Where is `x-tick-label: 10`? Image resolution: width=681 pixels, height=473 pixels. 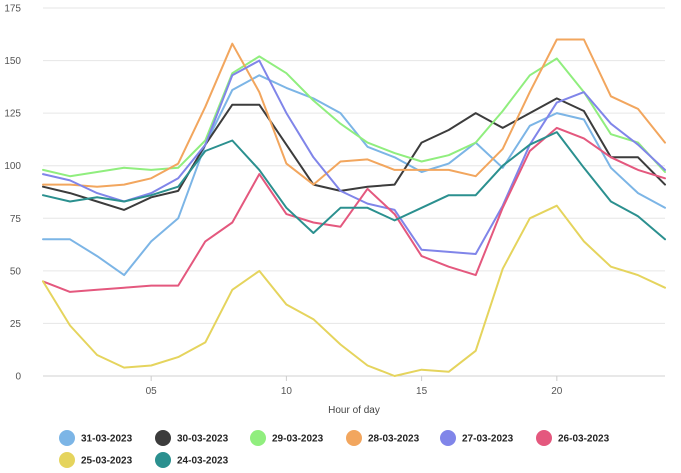 x-tick-label: 10 is located at coordinates (287, 391).